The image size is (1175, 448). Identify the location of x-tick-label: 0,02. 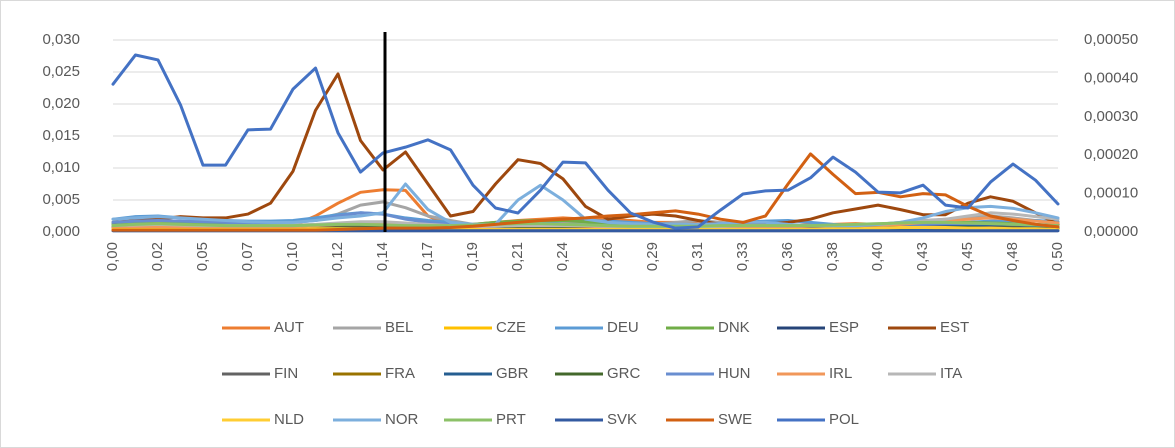
(157, 256).